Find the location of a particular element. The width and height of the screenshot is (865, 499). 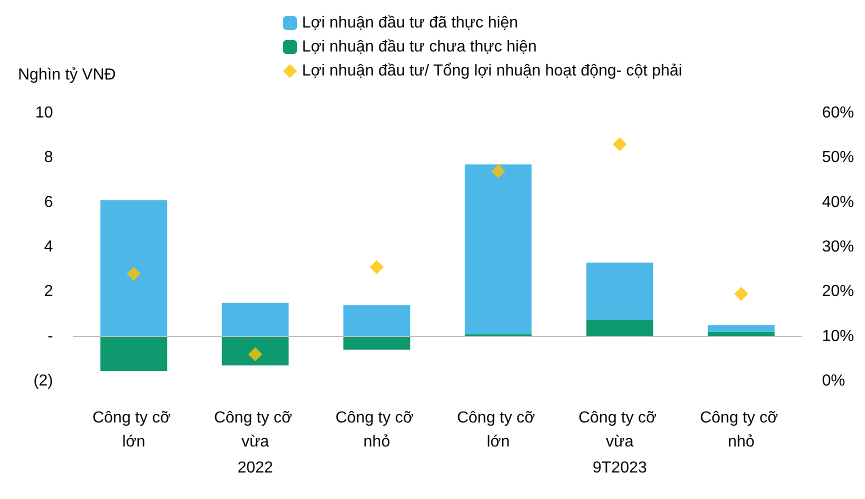

y-tick-label: 8 is located at coordinates (49, 157).